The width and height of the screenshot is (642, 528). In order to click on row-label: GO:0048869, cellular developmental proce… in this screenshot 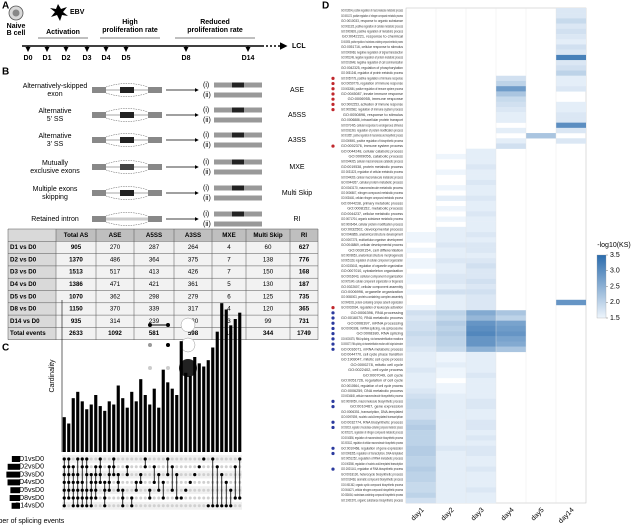, I will do `click(372, 244)`.